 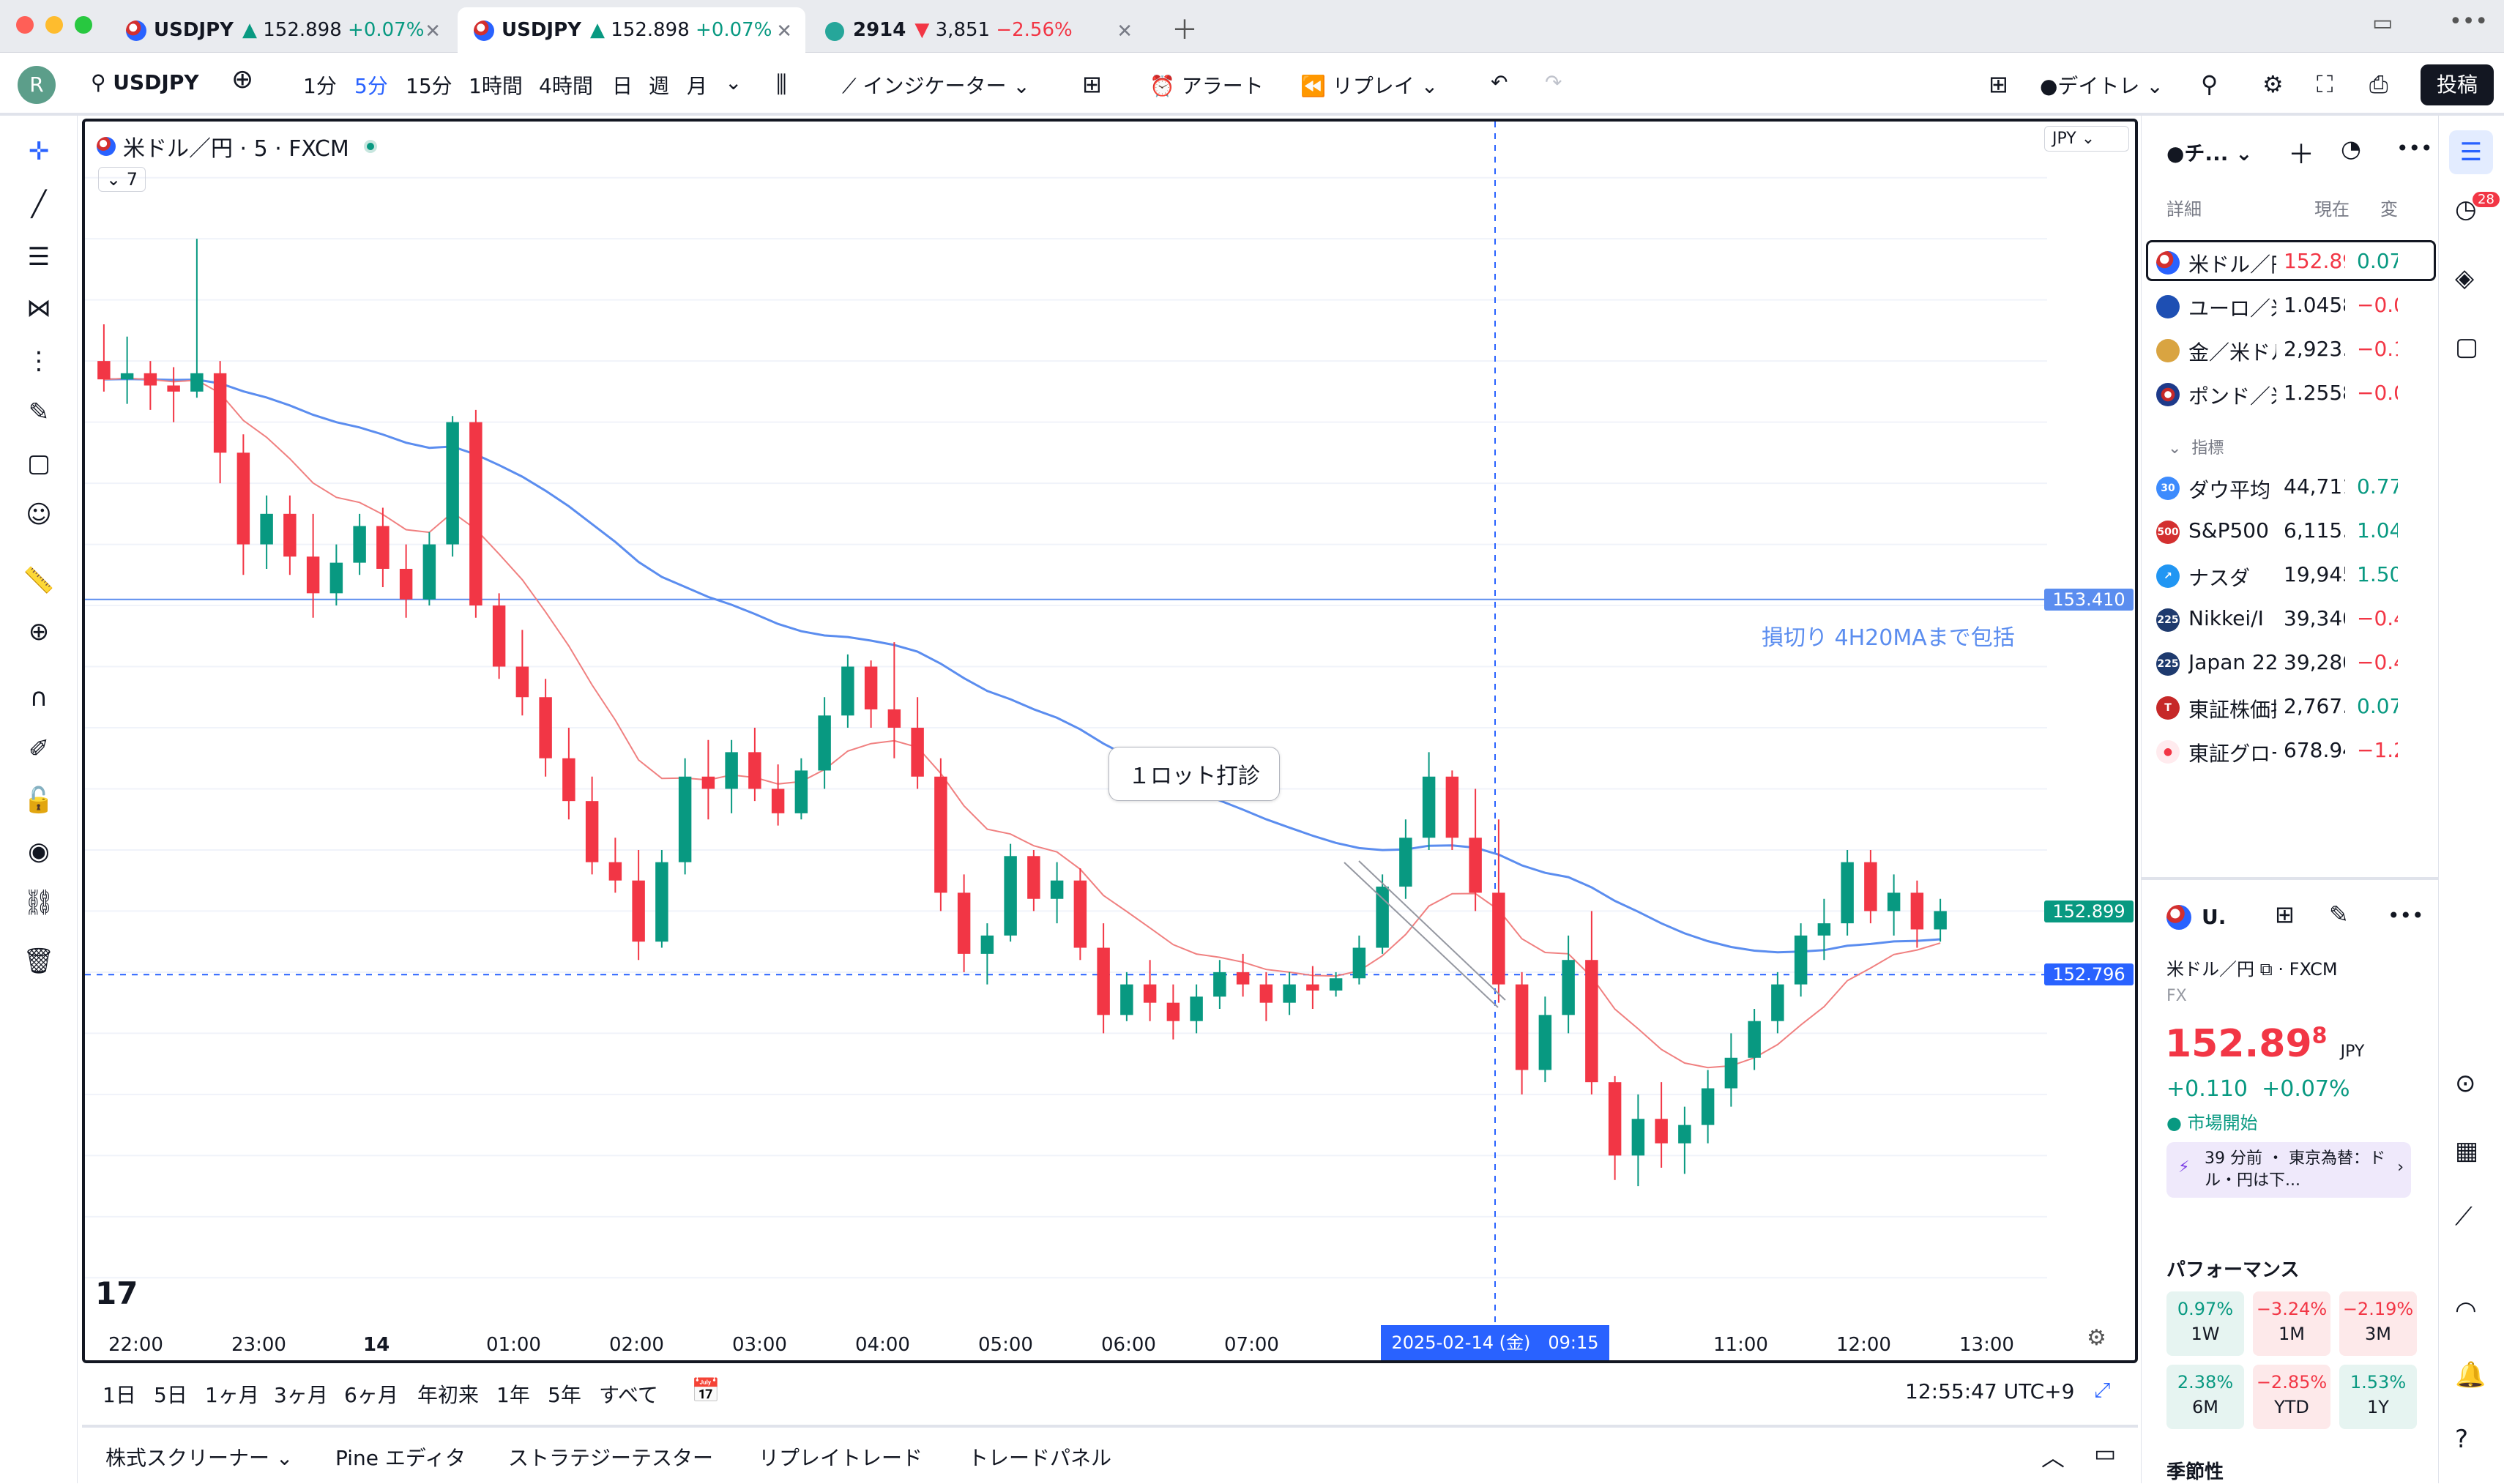 What do you see at coordinates (320, 86) in the screenshot?
I see `interval-1m: 1分` at bounding box center [320, 86].